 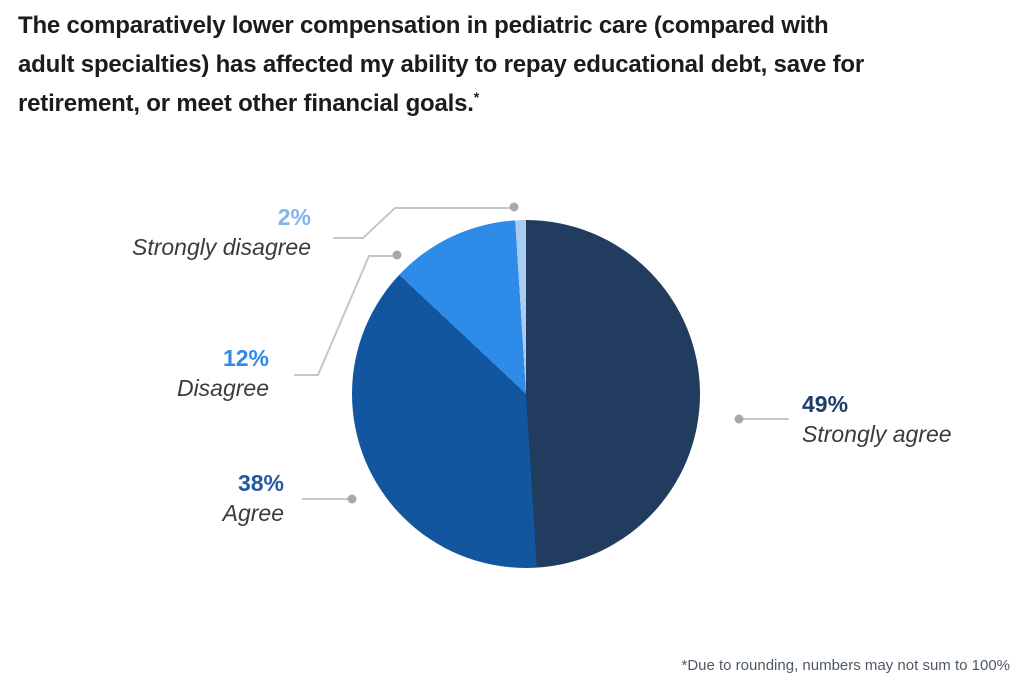 I want to click on callout-agree: 38% Agree, so click(x=253, y=498).